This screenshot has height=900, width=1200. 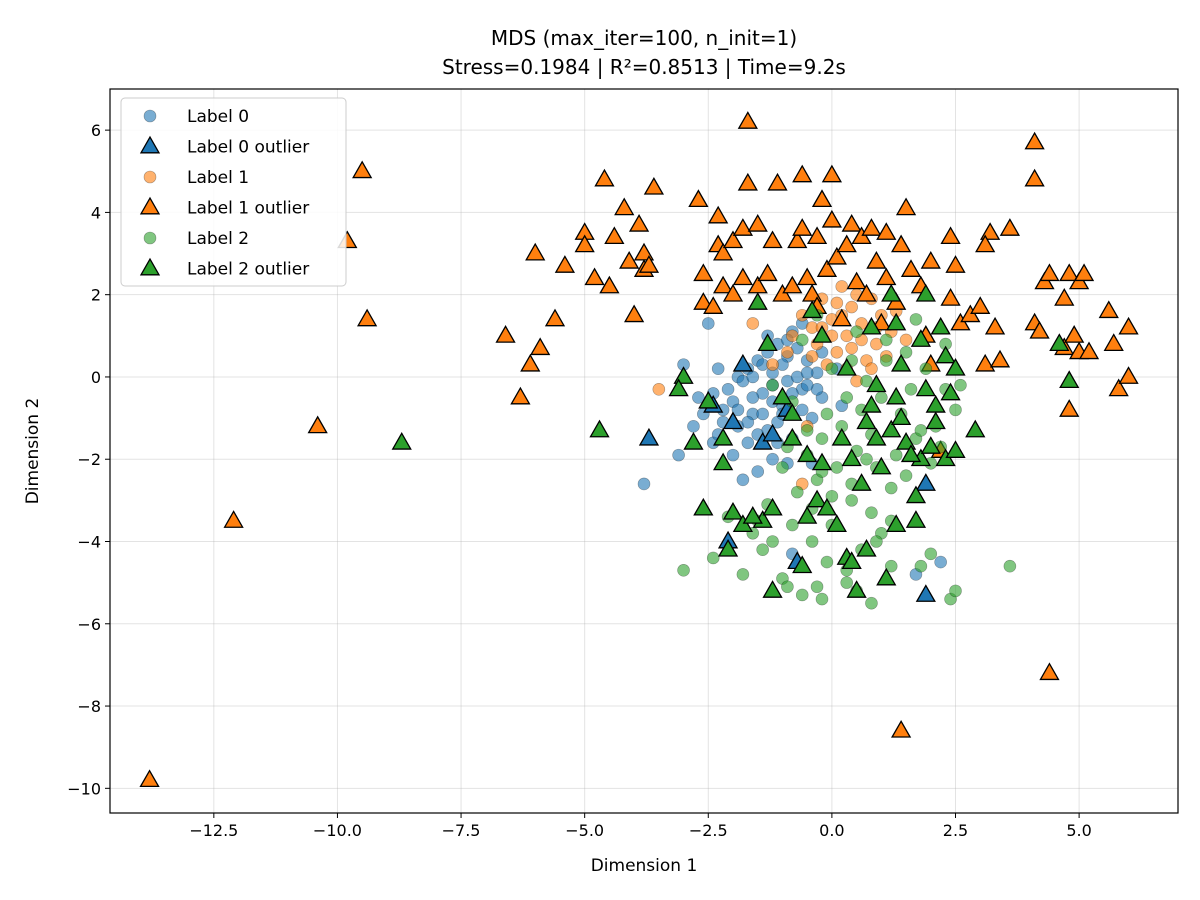 I want to click on legend-label: Label 0, so click(x=218, y=117).